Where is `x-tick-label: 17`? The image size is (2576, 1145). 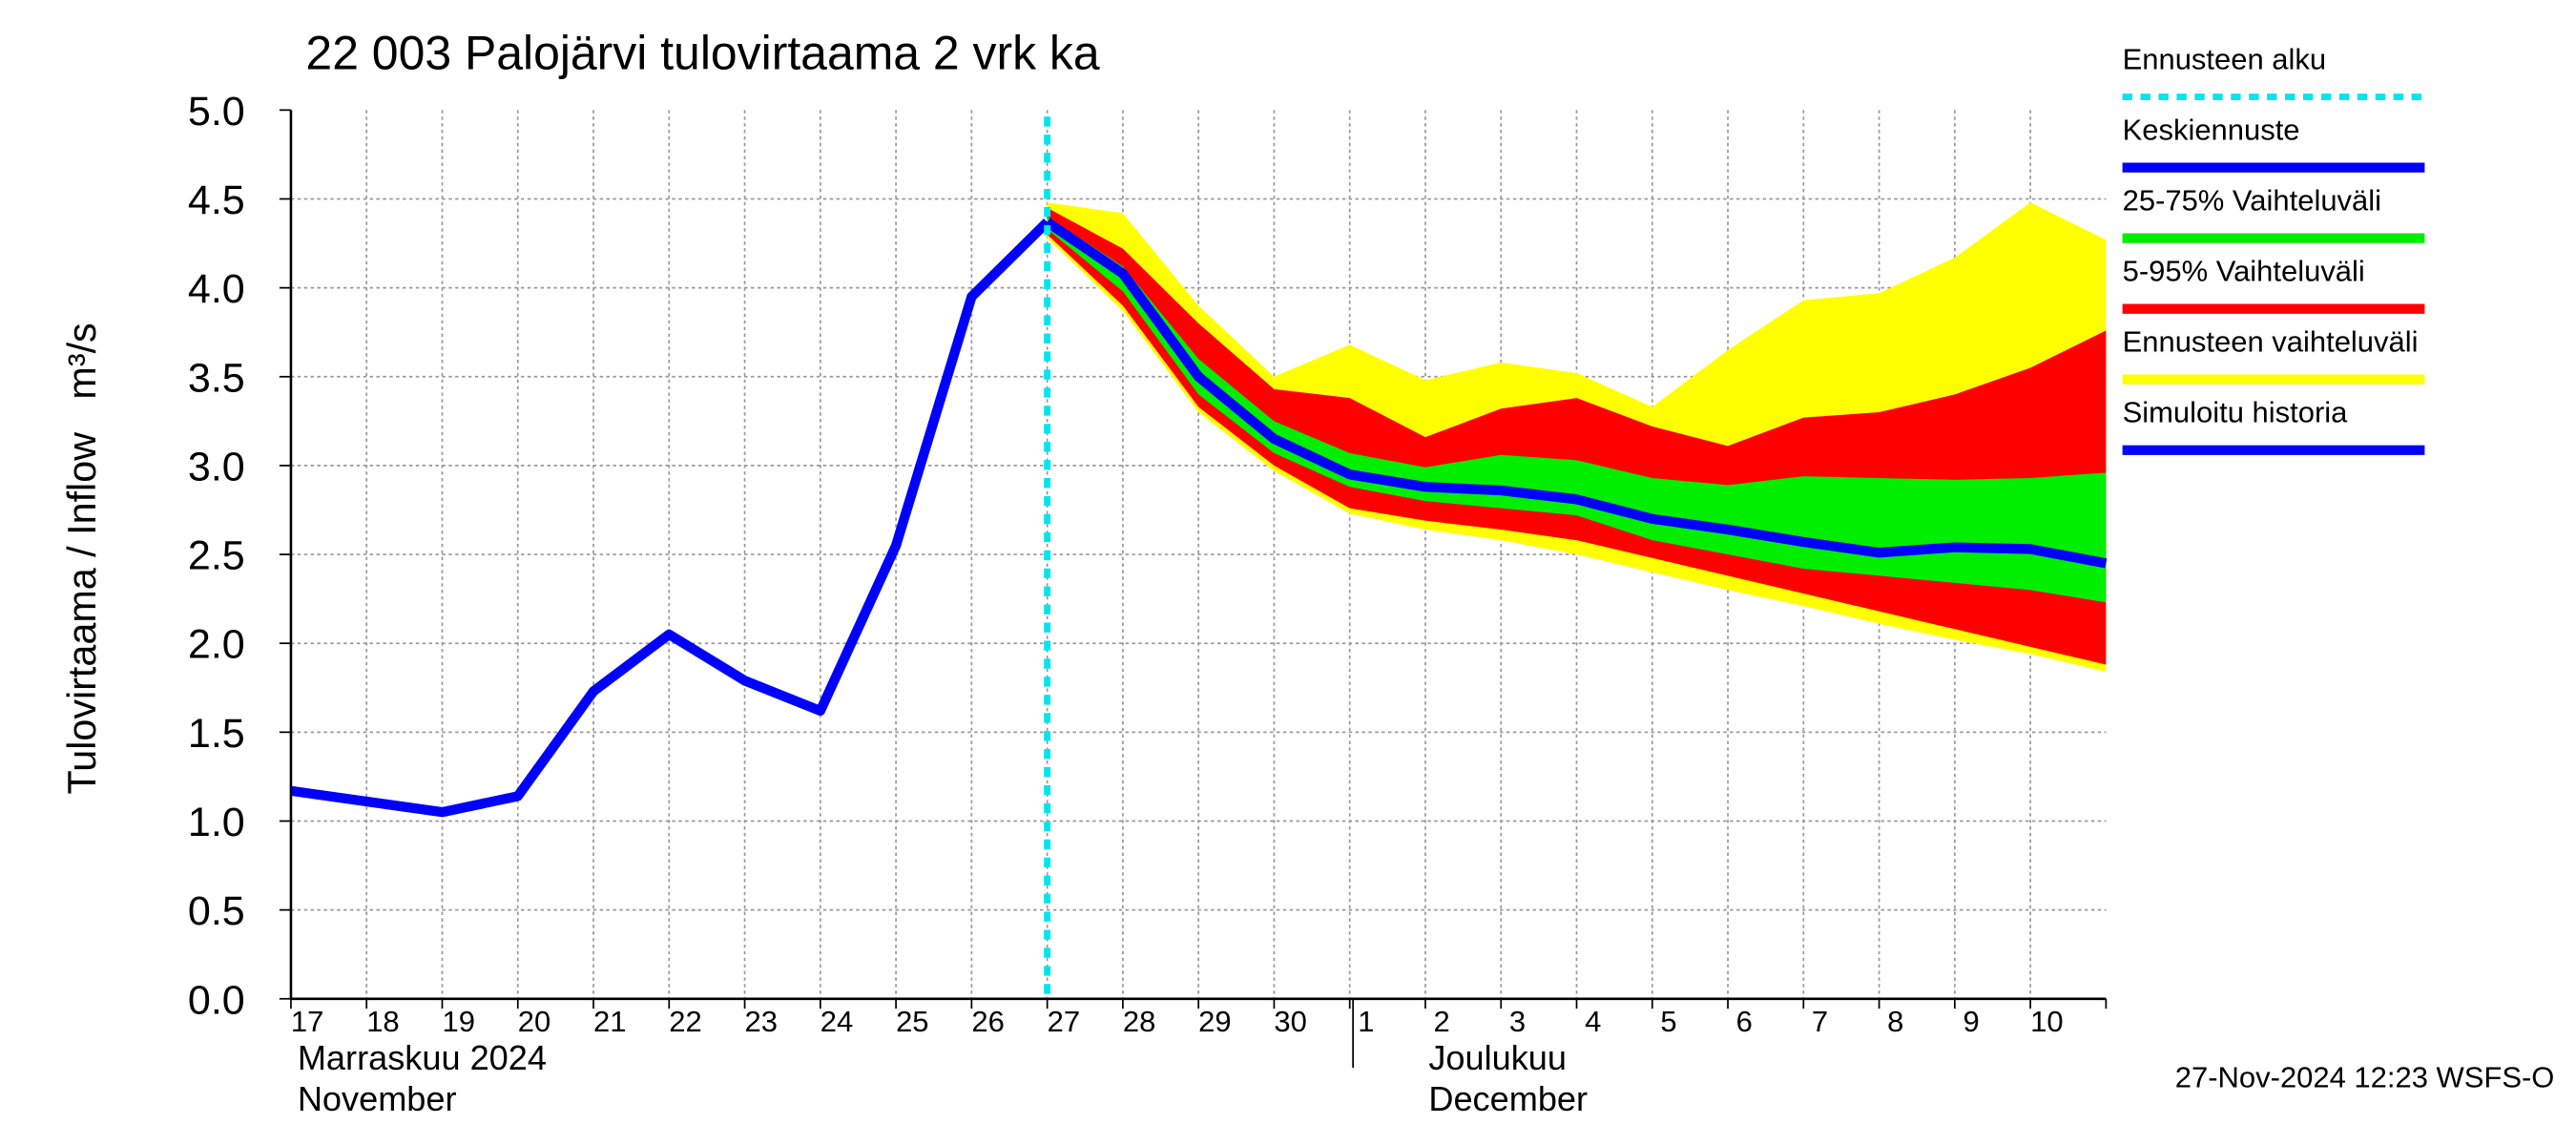
x-tick-label: 17 is located at coordinates (307, 1022).